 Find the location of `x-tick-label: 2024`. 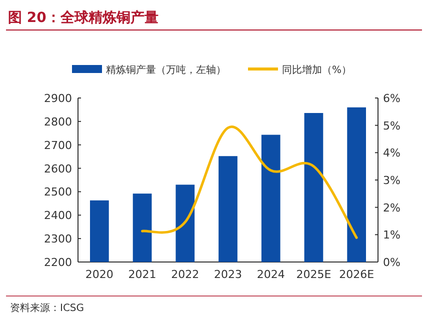

x-tick-label: 2024 is located at coordinates (270, 274).